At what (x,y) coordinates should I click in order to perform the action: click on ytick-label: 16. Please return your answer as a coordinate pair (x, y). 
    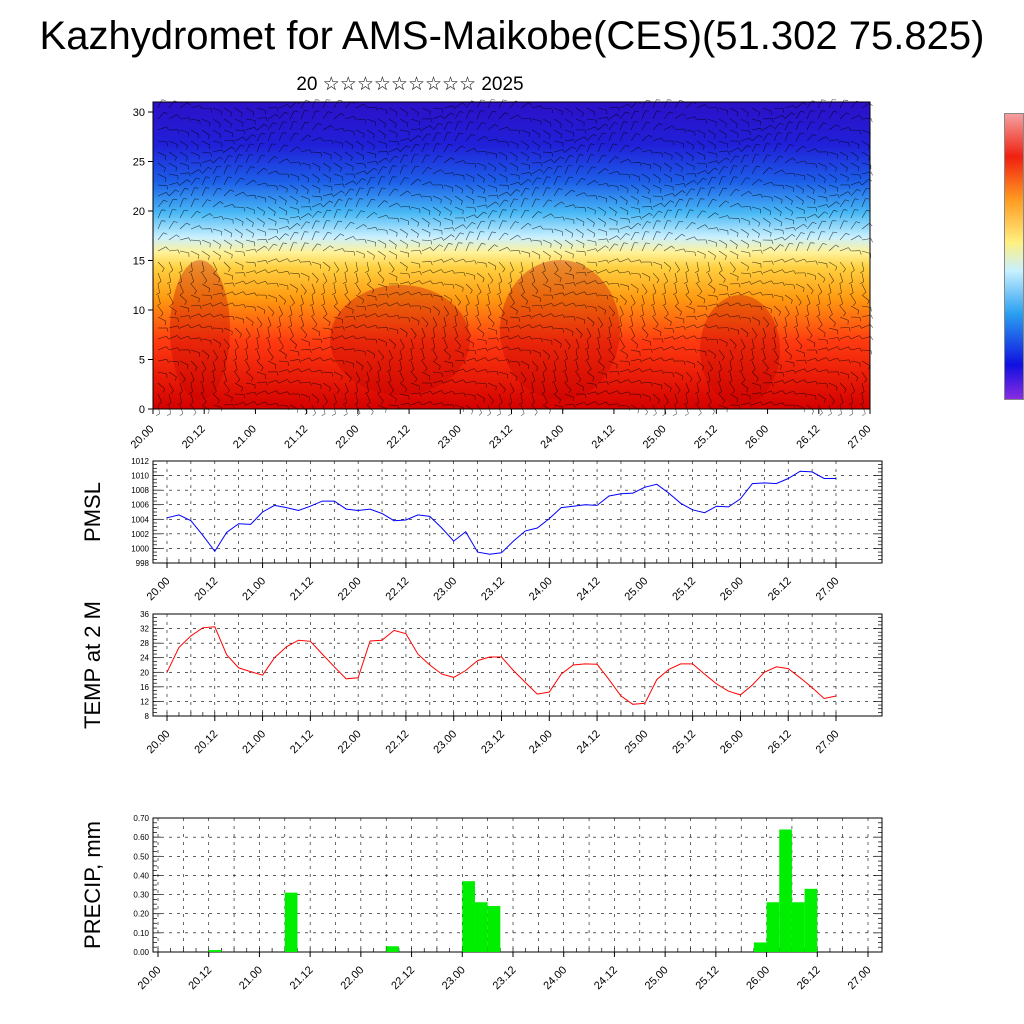
    Looking at the image, I should click on (144, 687).